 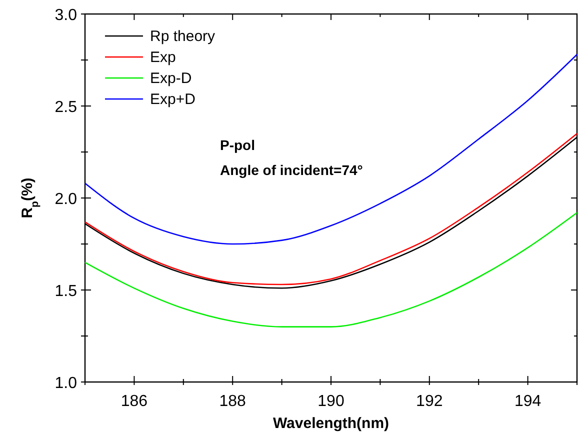 I want to click on x-tick-label: 194, so click(x=528, y=401).